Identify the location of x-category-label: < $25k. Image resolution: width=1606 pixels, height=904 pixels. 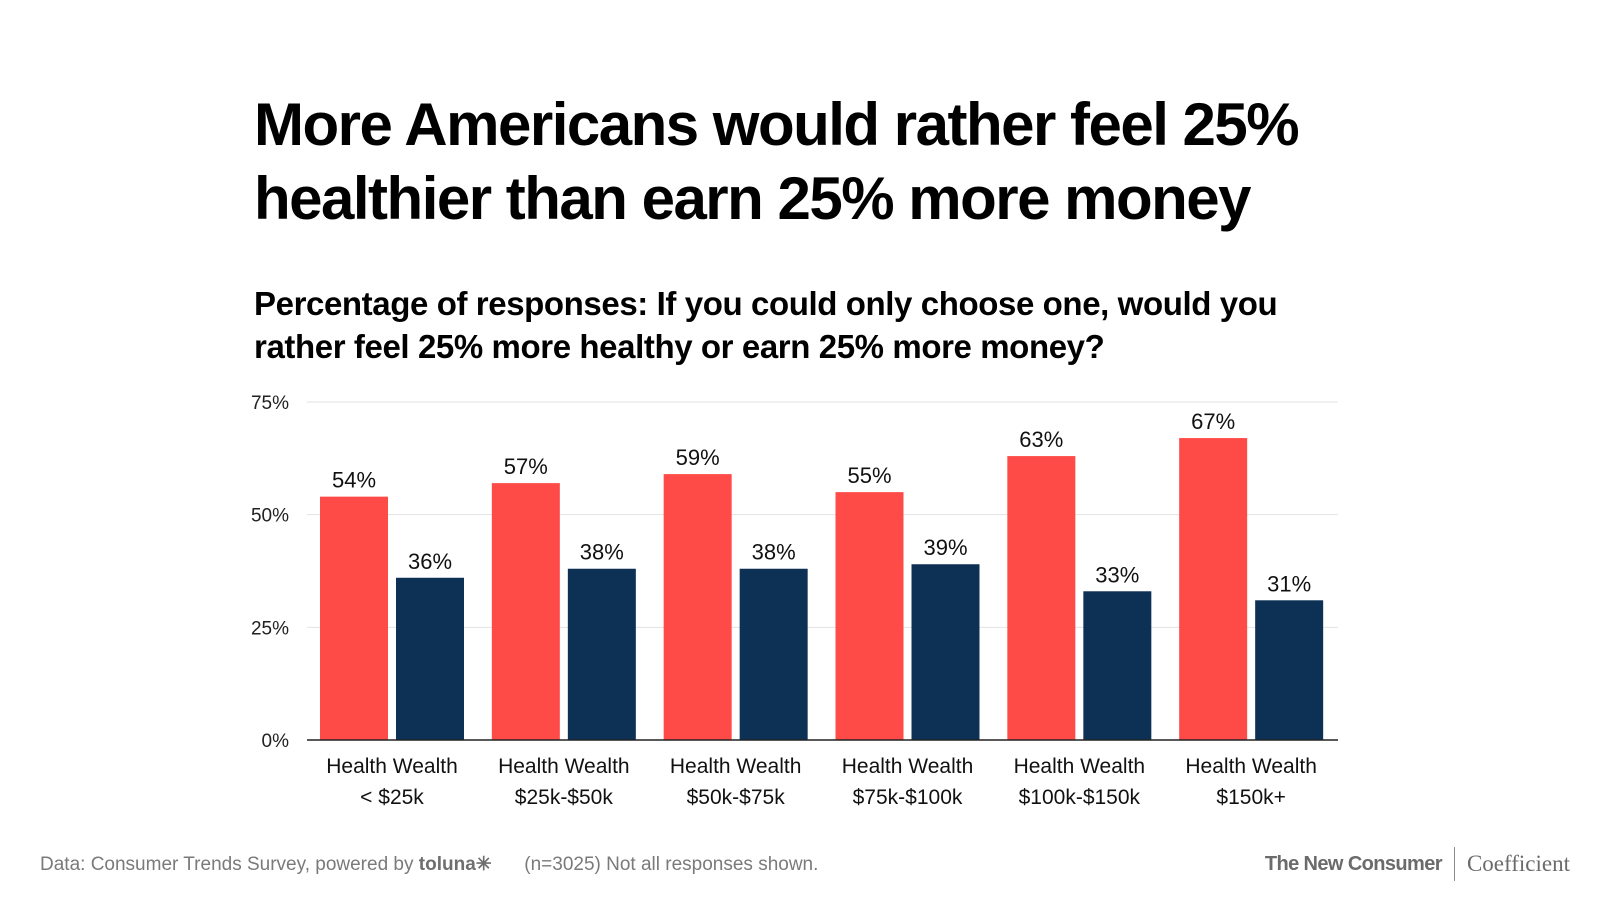
(392, 797).